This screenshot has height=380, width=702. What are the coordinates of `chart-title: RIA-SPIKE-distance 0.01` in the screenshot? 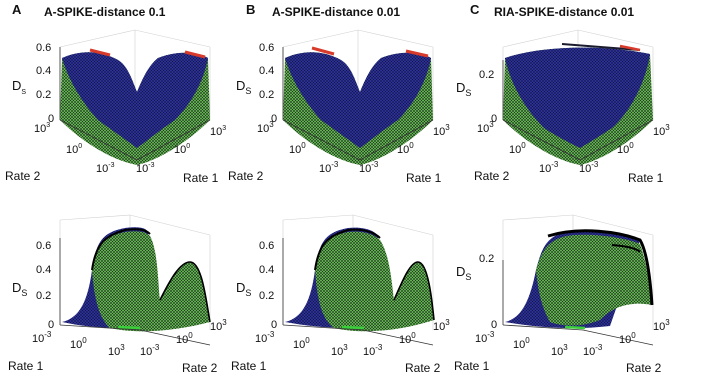 It's located at (564, 12).